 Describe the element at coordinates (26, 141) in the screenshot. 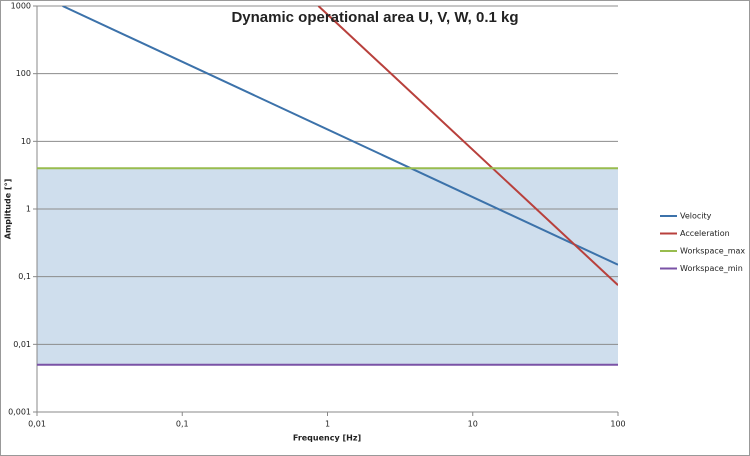

I see `y-tick-label: 10` at that location.